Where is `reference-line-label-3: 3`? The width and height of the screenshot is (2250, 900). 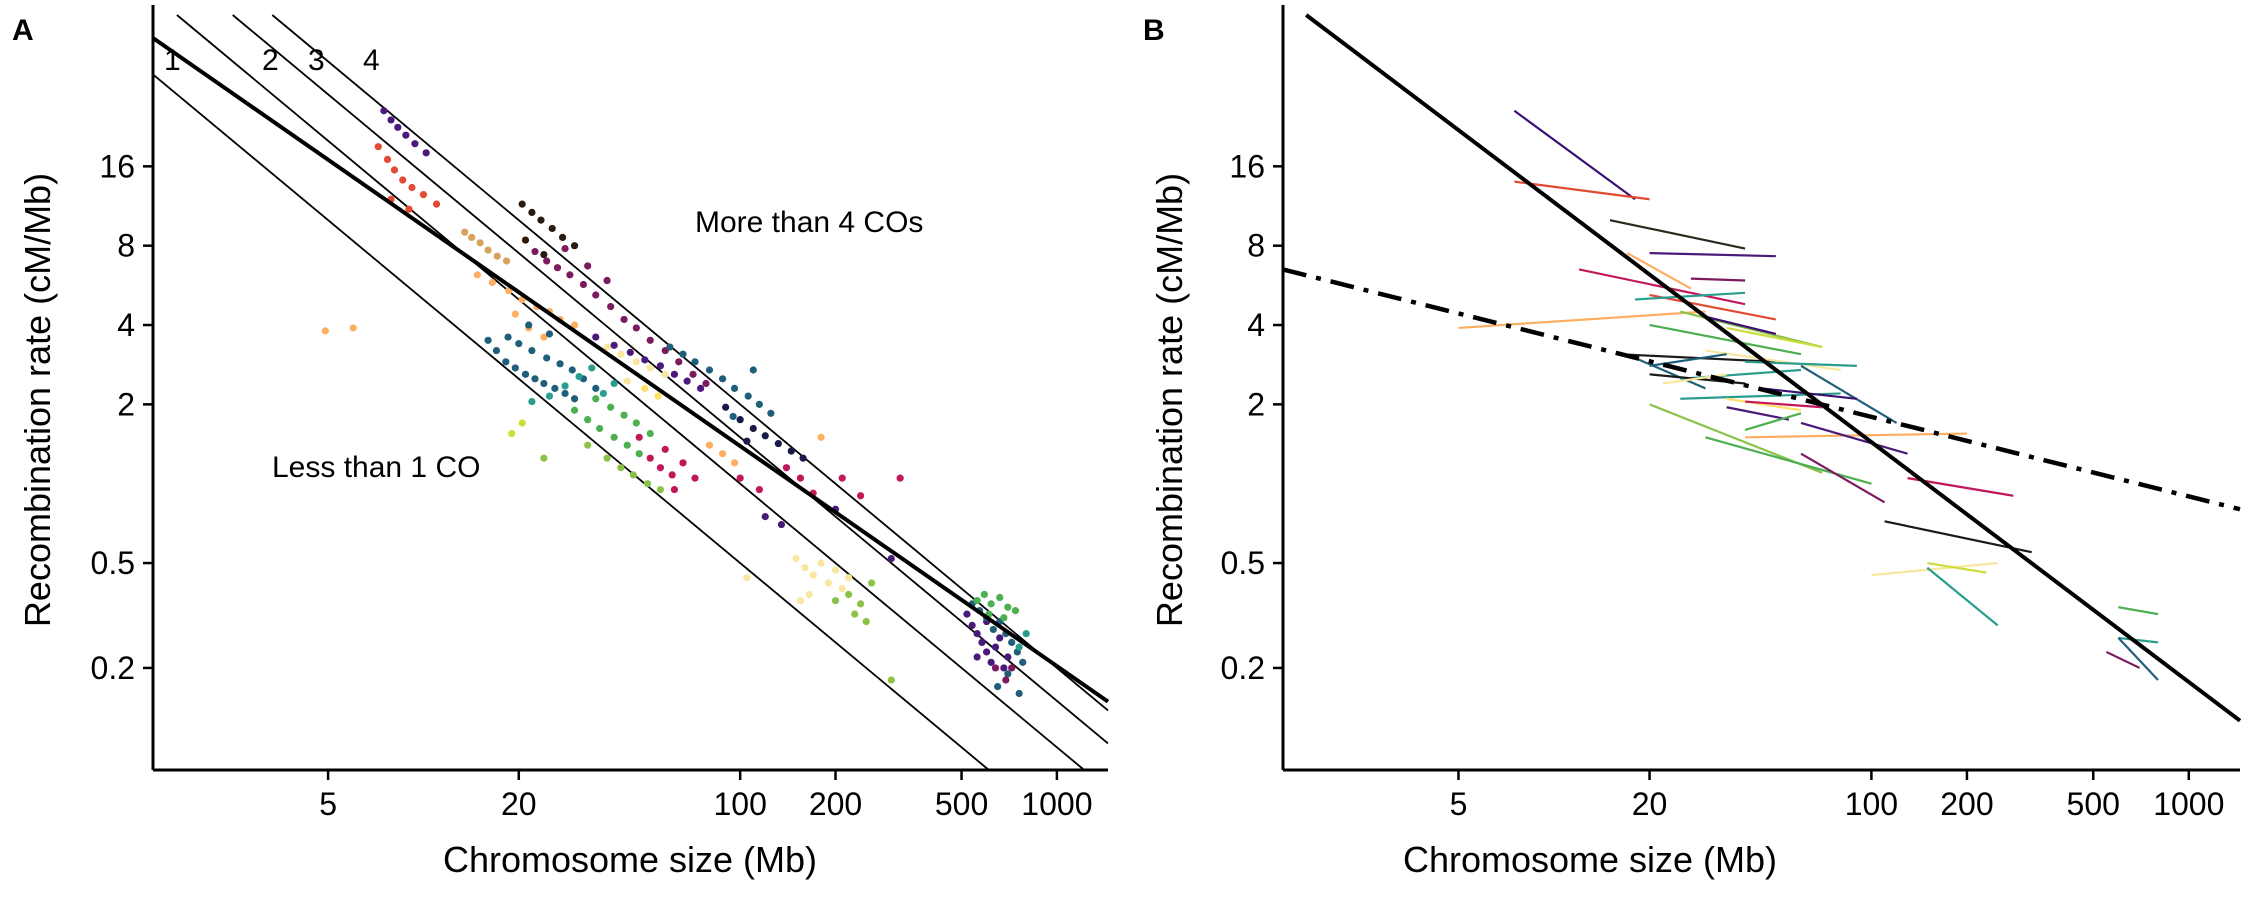 reference-line-label-3: 3 is located at coordinates (316, 60).